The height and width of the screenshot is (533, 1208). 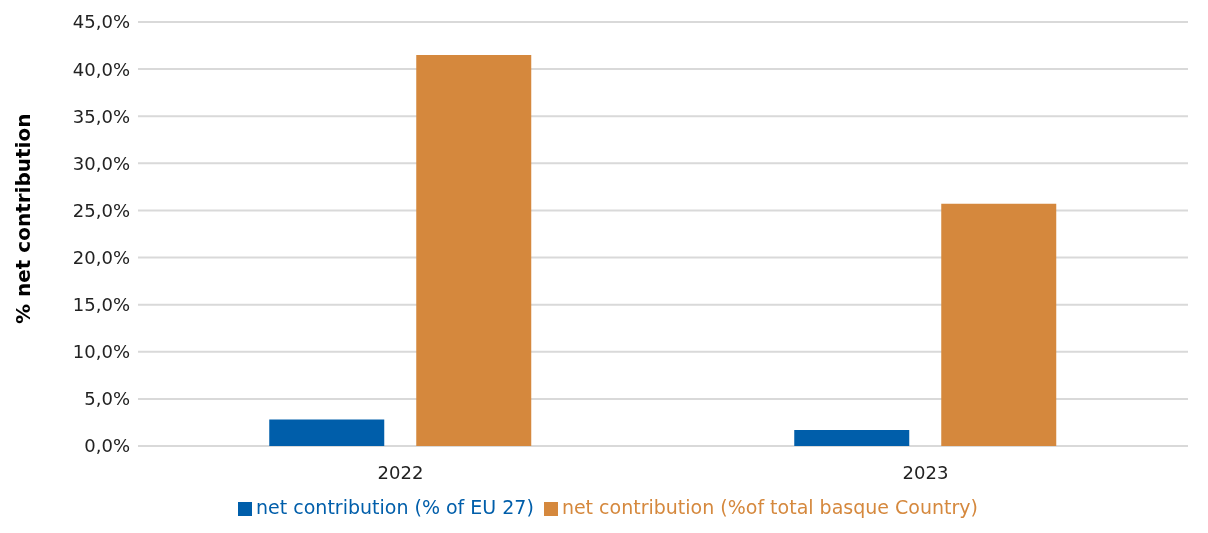 I want to click on legend-label: net contribution (% of EU 27), so click(x=395, y=507).